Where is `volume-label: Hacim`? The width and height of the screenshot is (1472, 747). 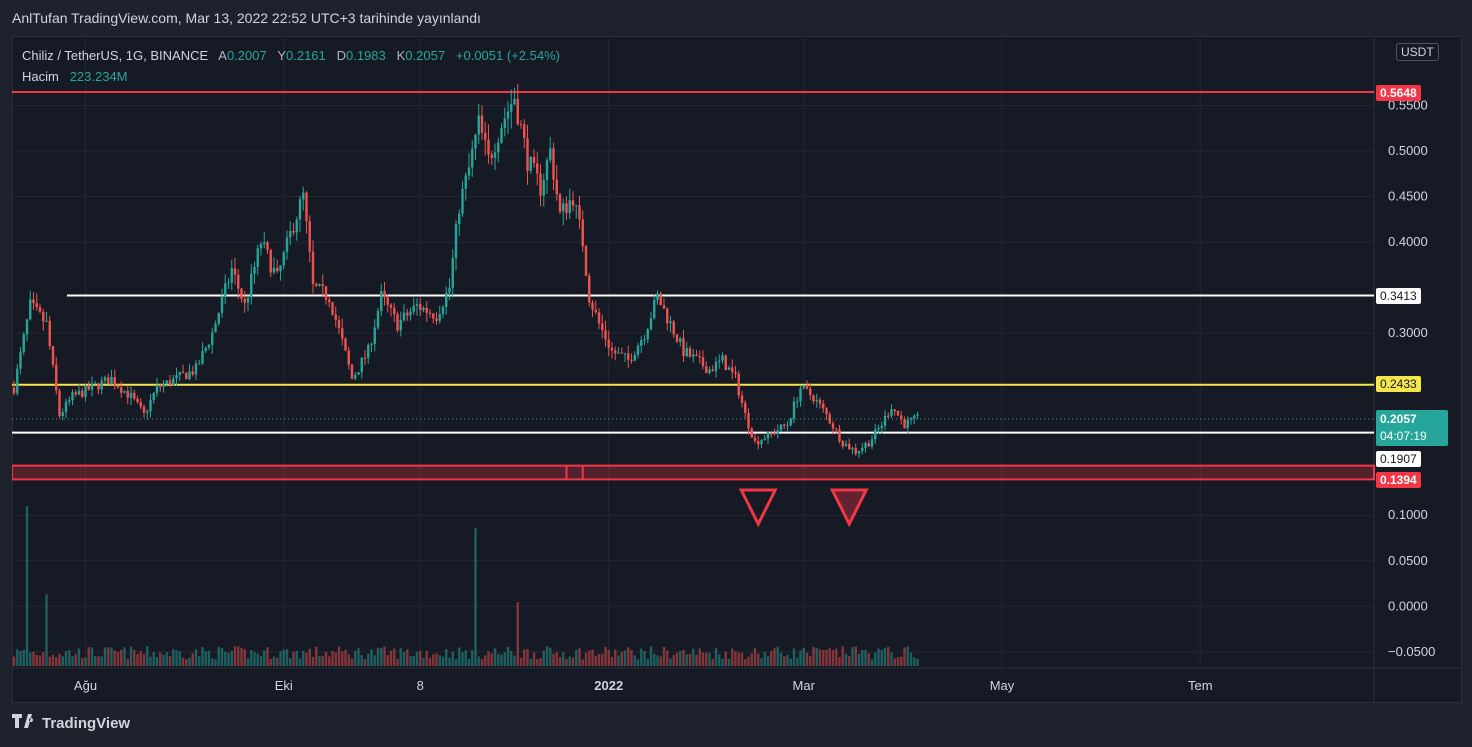 volume-label: Hacim is located at coordinates (40, 76).